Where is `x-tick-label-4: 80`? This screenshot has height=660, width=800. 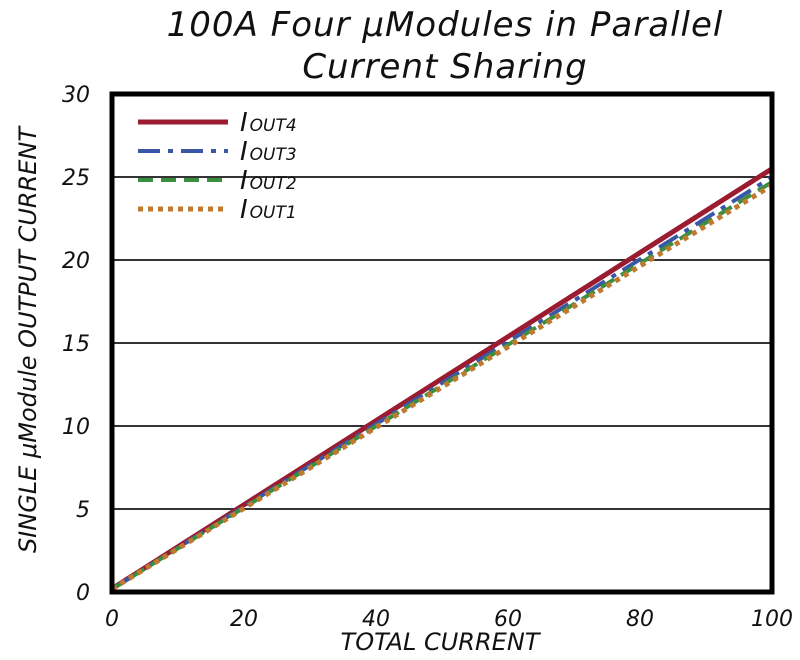
x-tick-label-4: 80 is located at coordinates (640, 619).